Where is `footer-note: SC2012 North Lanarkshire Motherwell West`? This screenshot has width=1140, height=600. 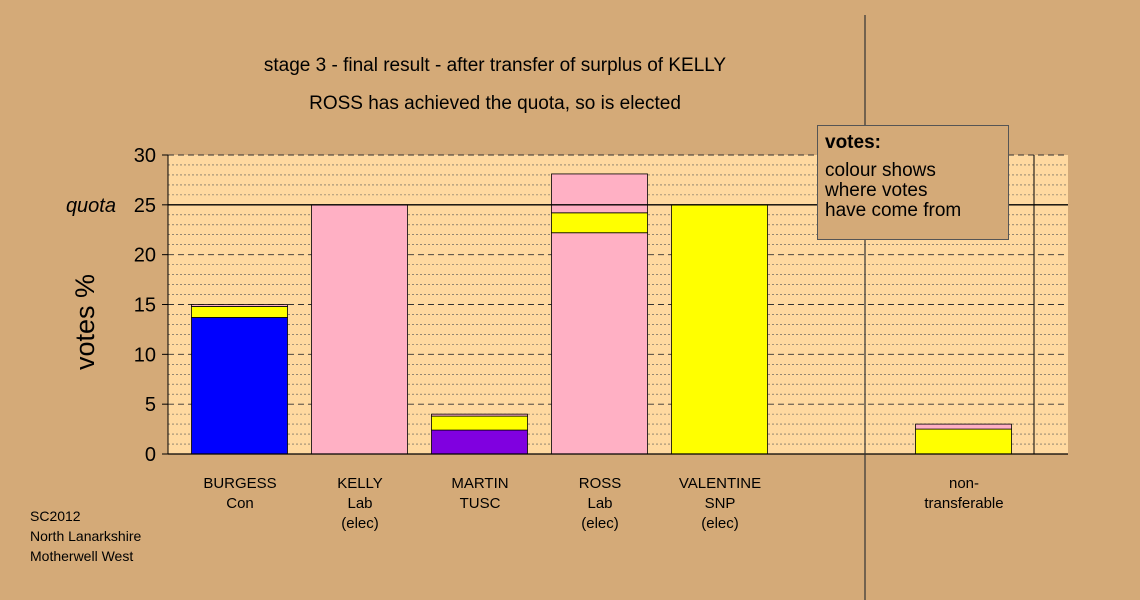
footer-note: SC2012 North Lanarkshire Motherwell West is located at coordinates (85, 536).